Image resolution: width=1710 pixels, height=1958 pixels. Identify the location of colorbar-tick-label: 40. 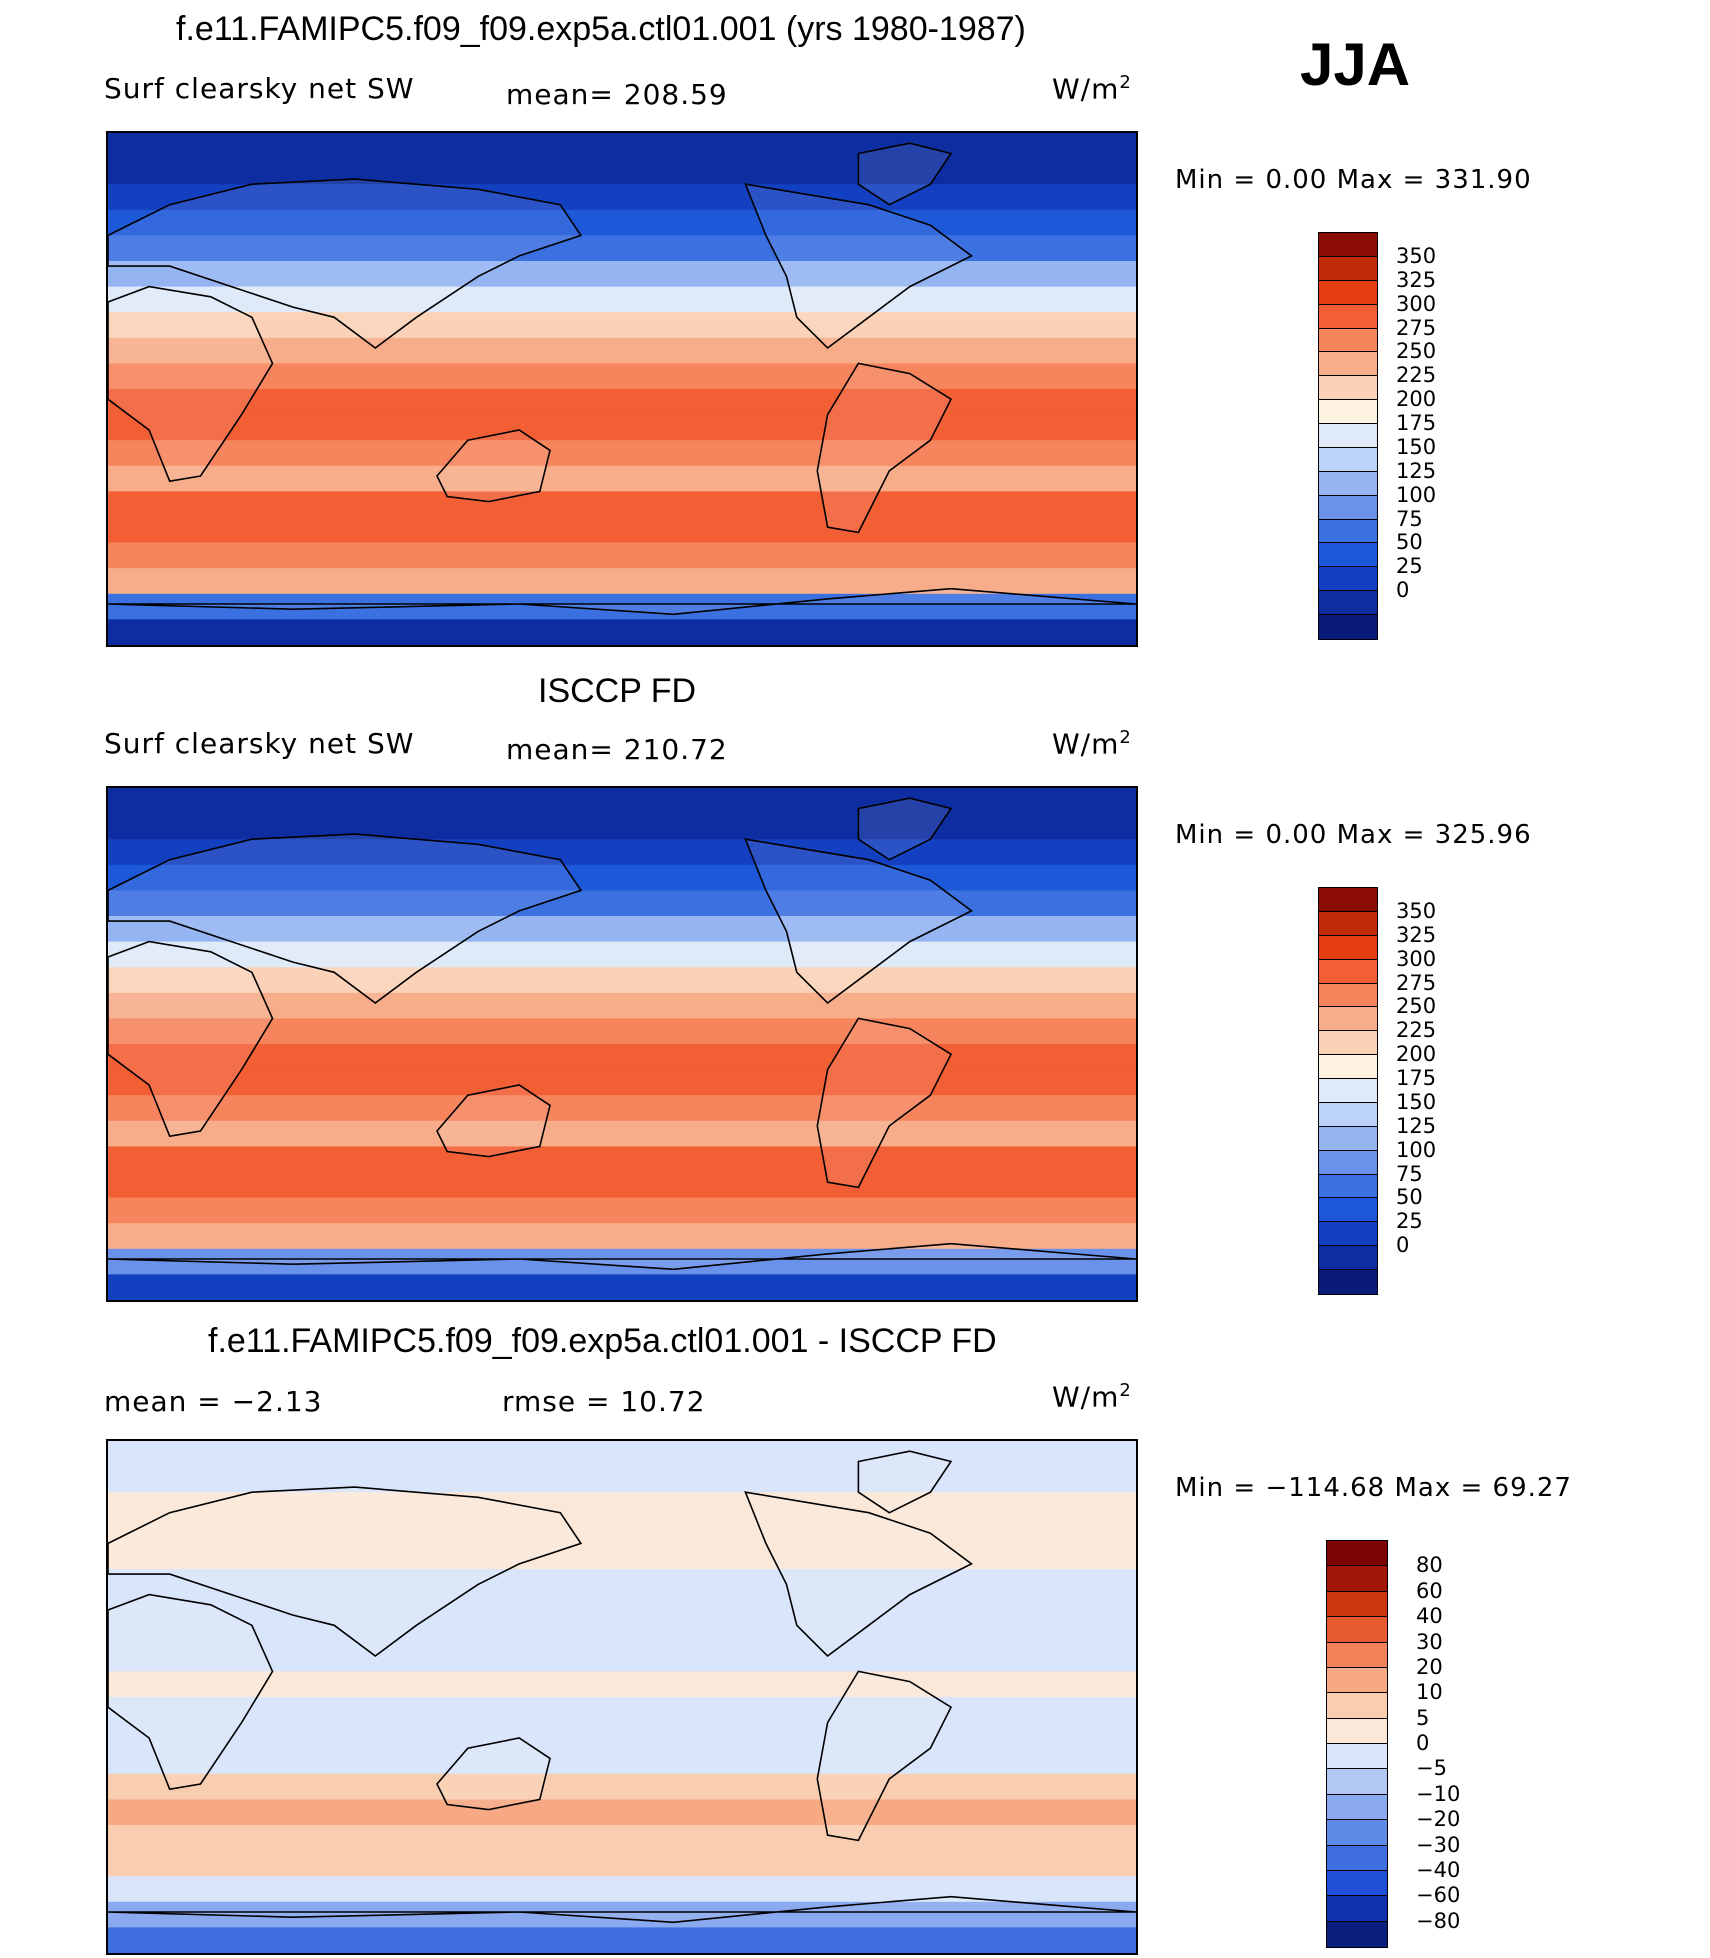
(1429, 1616).